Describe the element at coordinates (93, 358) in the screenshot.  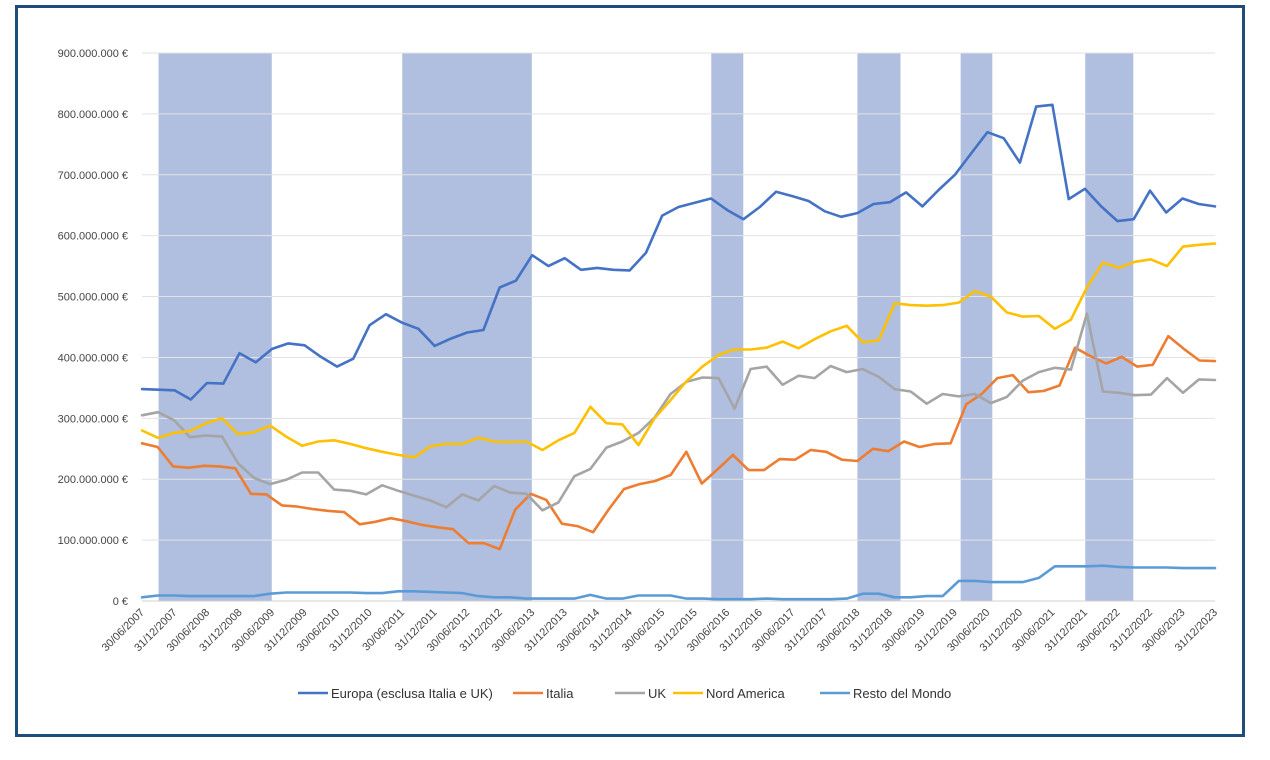
I see `y-tick-label: 400.000.000 €` at that location.